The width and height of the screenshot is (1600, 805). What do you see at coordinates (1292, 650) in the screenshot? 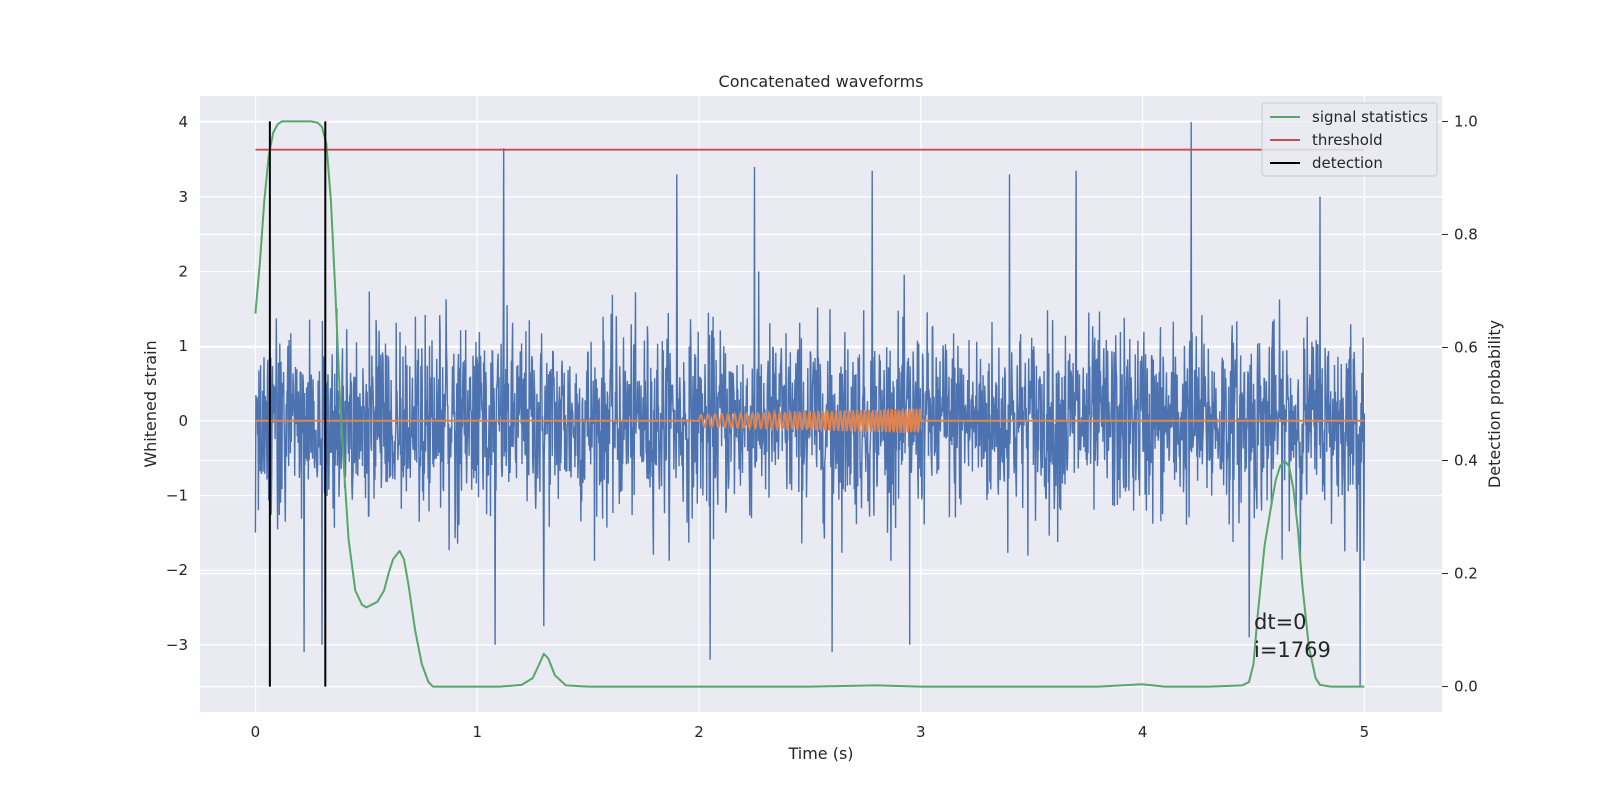
I see `annotation-index: i=1769` at bounding box center [1292, 650].